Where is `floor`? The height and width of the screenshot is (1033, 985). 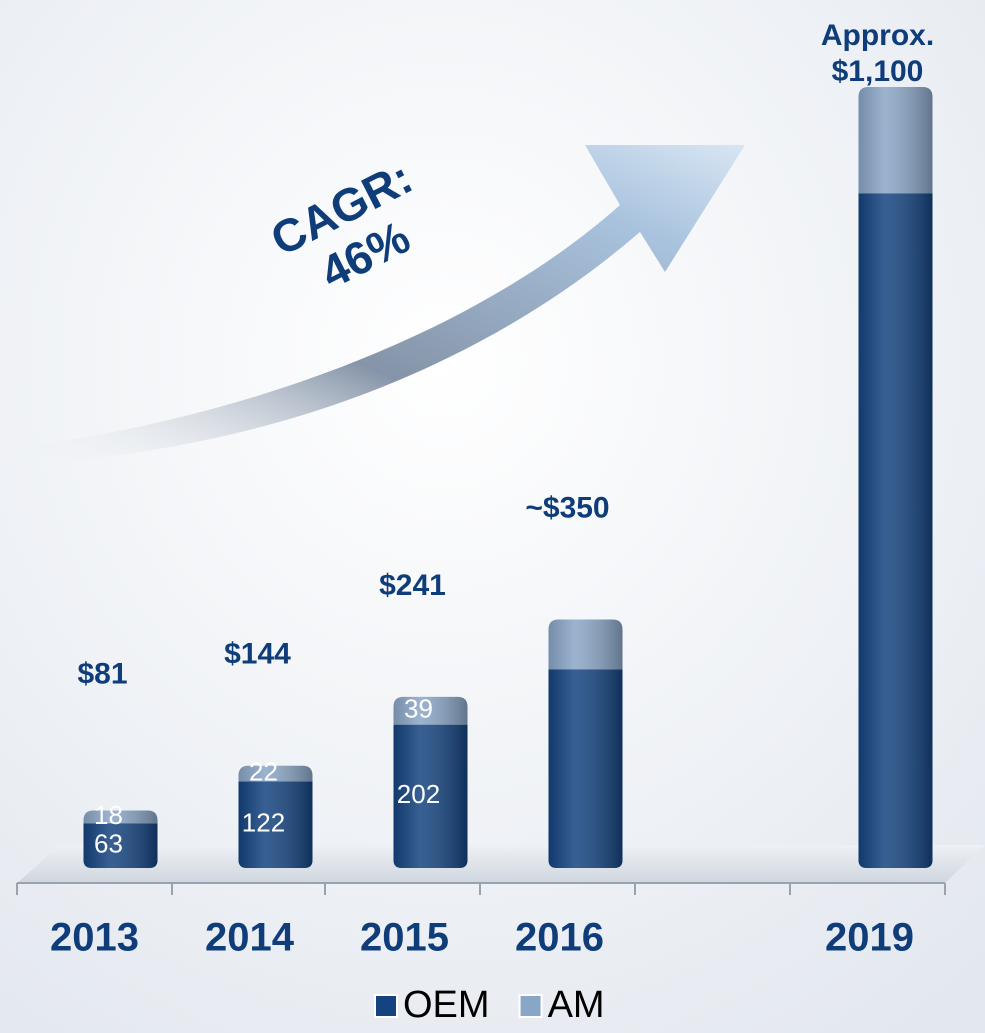 floor is located at coordinates (501, 864).